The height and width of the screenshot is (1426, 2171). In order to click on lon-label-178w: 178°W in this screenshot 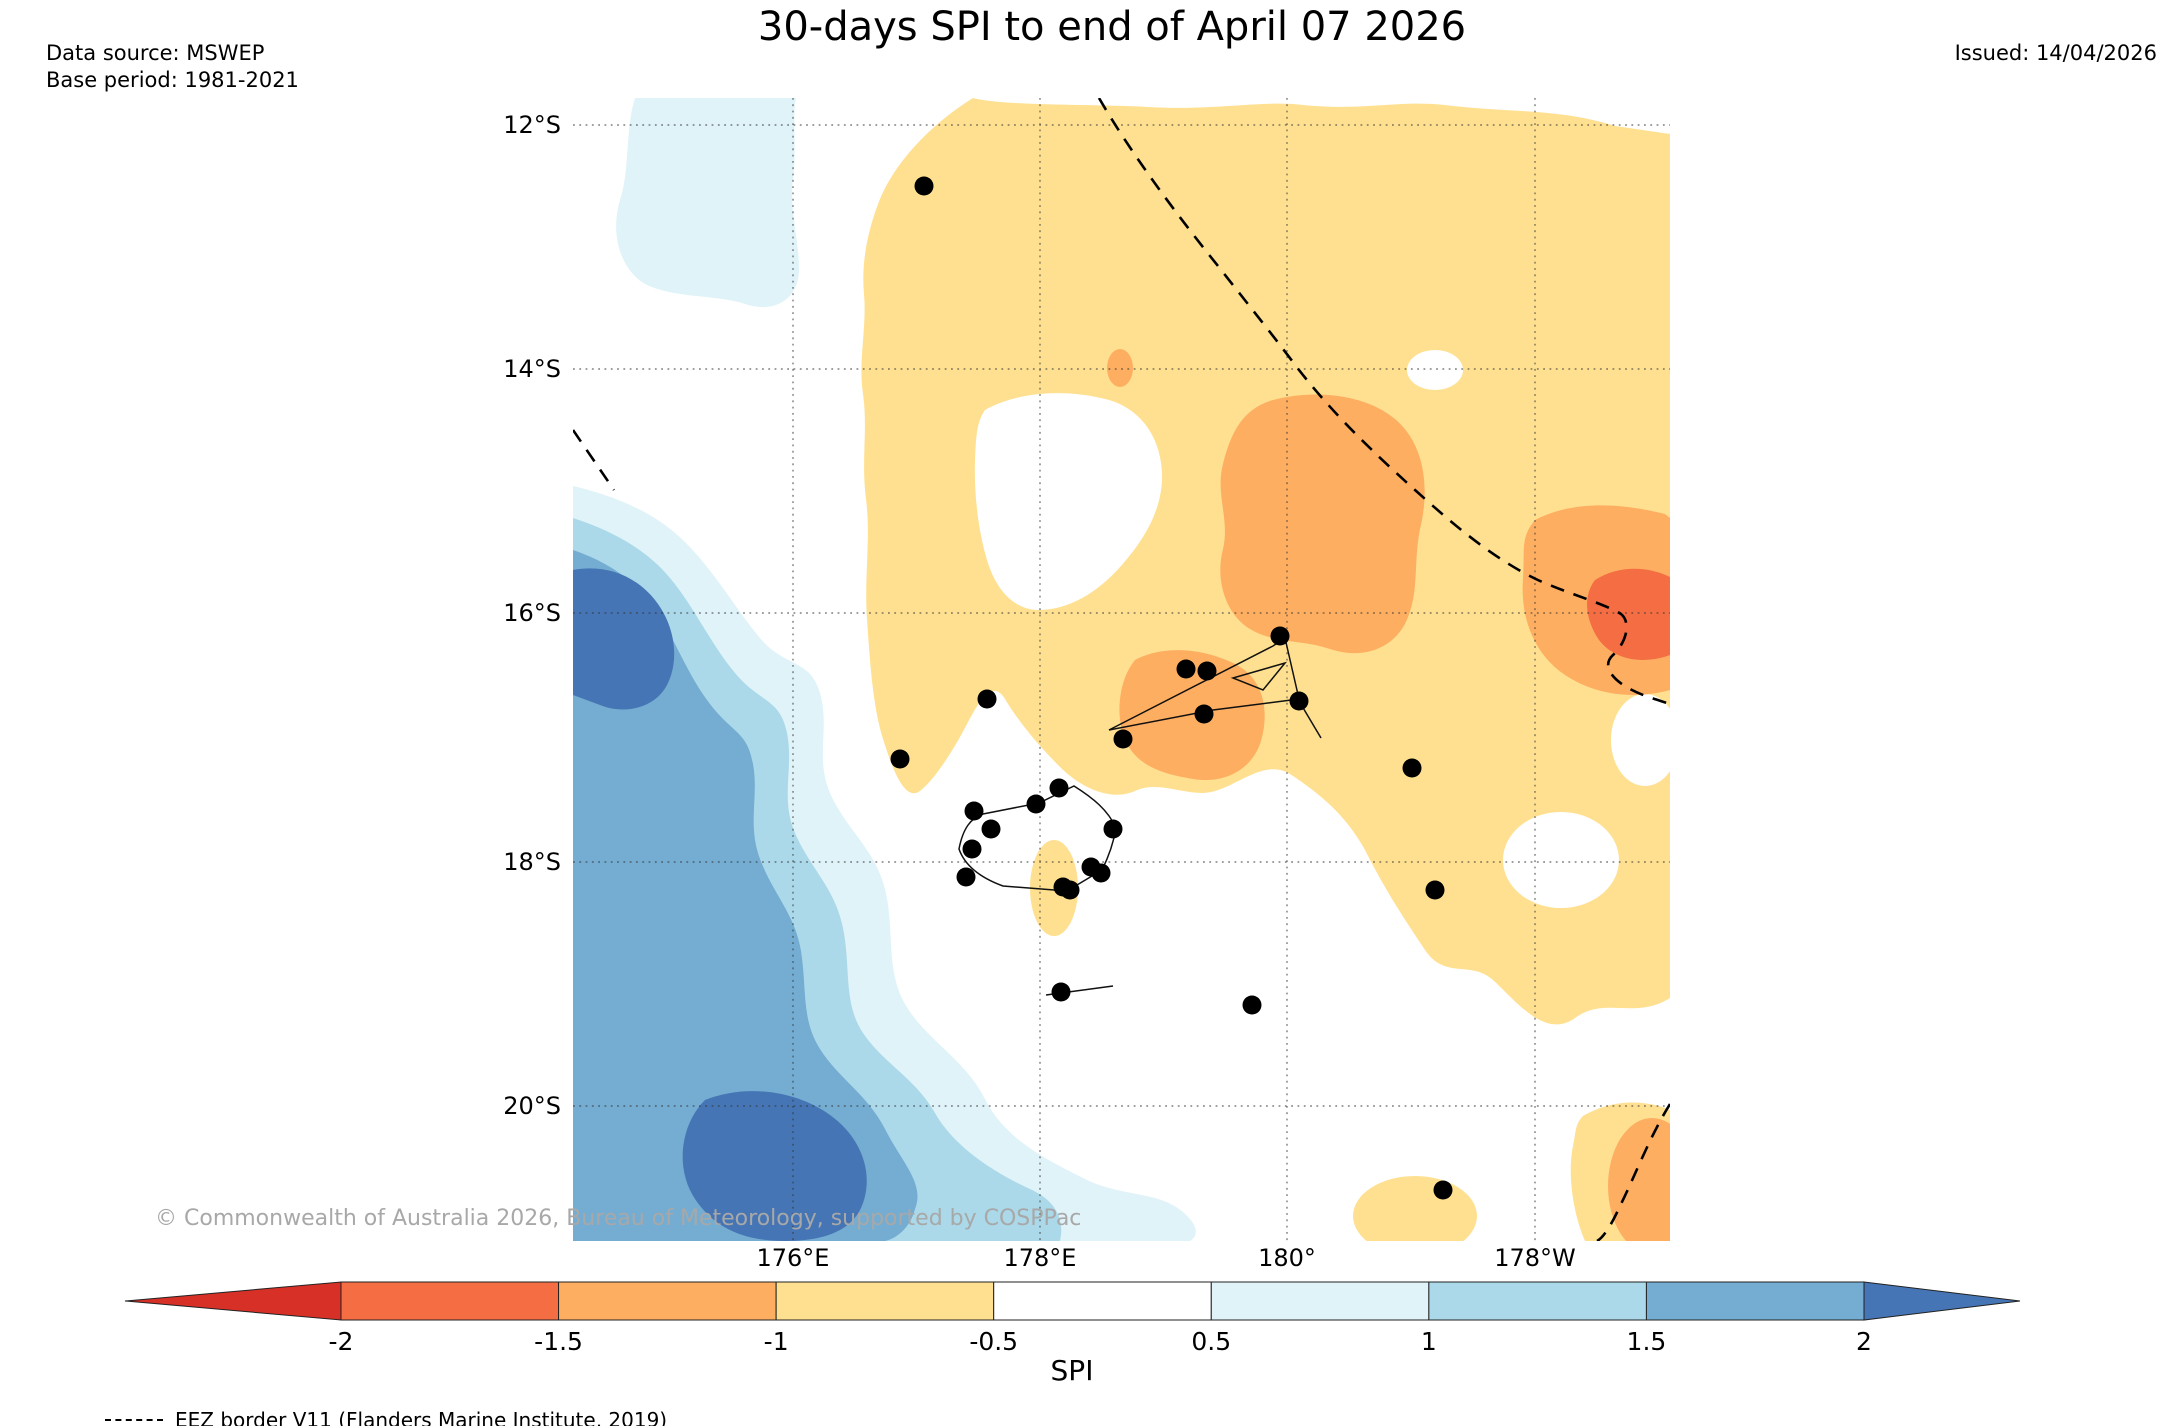, I will do `click(1535, 1258)`.